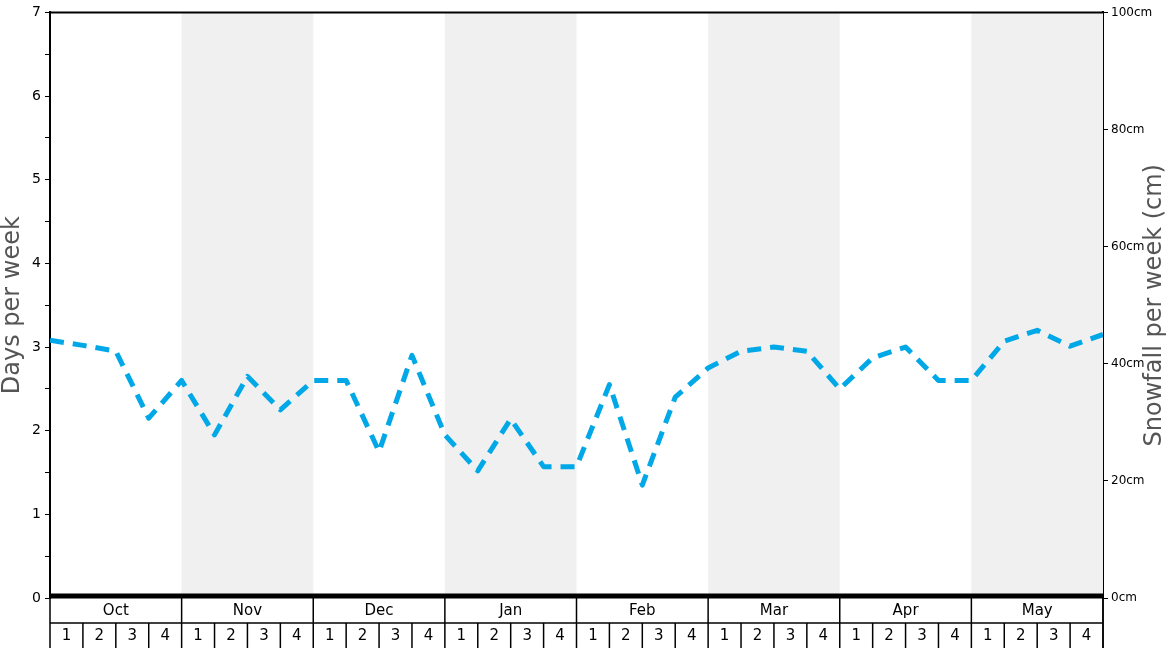 The image size is (1168, 648). Describe the element at coordinates (37, 94) in the screenshot. I see `y-tick-label: 6` at that location.